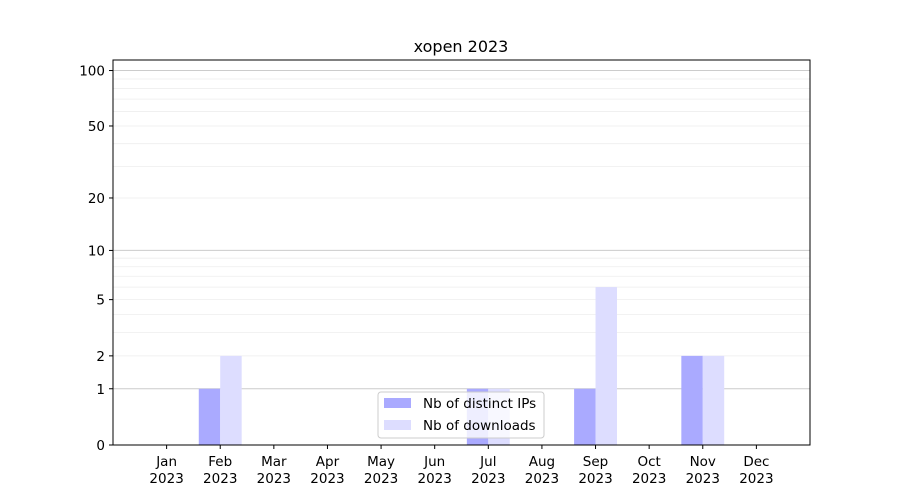 The height and width of the screenshot is (504, 900). I want to click on legend-box, so click(461, 415).